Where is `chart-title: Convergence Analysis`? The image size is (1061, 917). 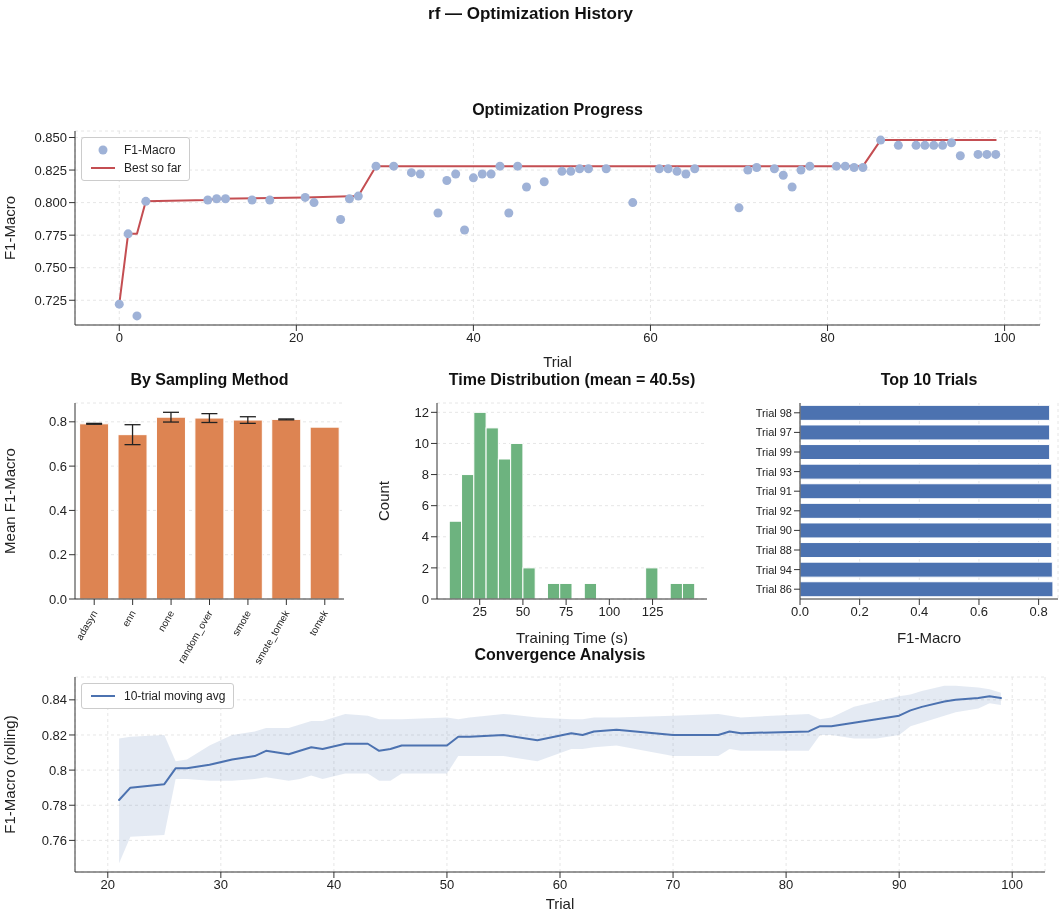 chart-title: Convergence Analysis is located at coordinates (560, 654).